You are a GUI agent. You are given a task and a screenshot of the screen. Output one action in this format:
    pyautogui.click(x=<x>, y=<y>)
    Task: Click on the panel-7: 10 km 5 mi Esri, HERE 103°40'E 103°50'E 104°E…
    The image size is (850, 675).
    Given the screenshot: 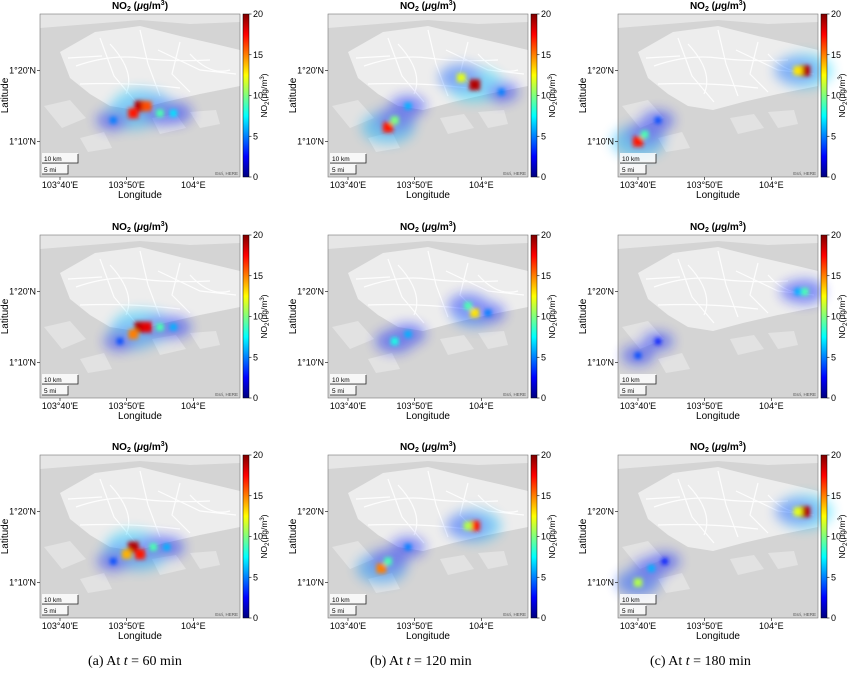 What is the action you would take?
    pyautogui.click(x=423, y=541)
    